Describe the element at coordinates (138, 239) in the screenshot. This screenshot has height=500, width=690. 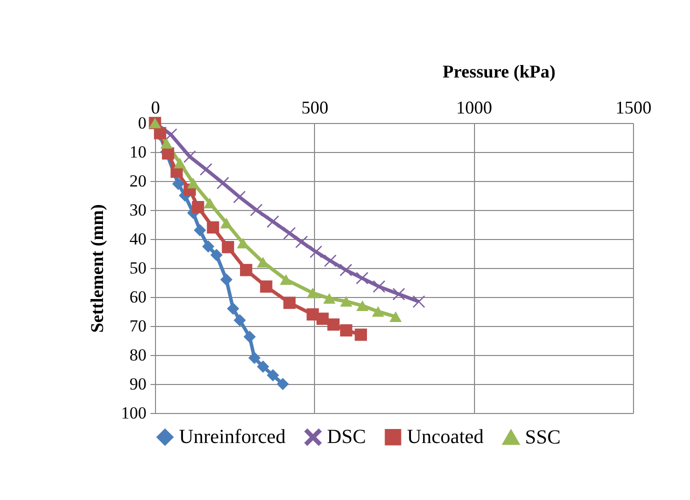
I see `y-tick-label: 40` at that location.